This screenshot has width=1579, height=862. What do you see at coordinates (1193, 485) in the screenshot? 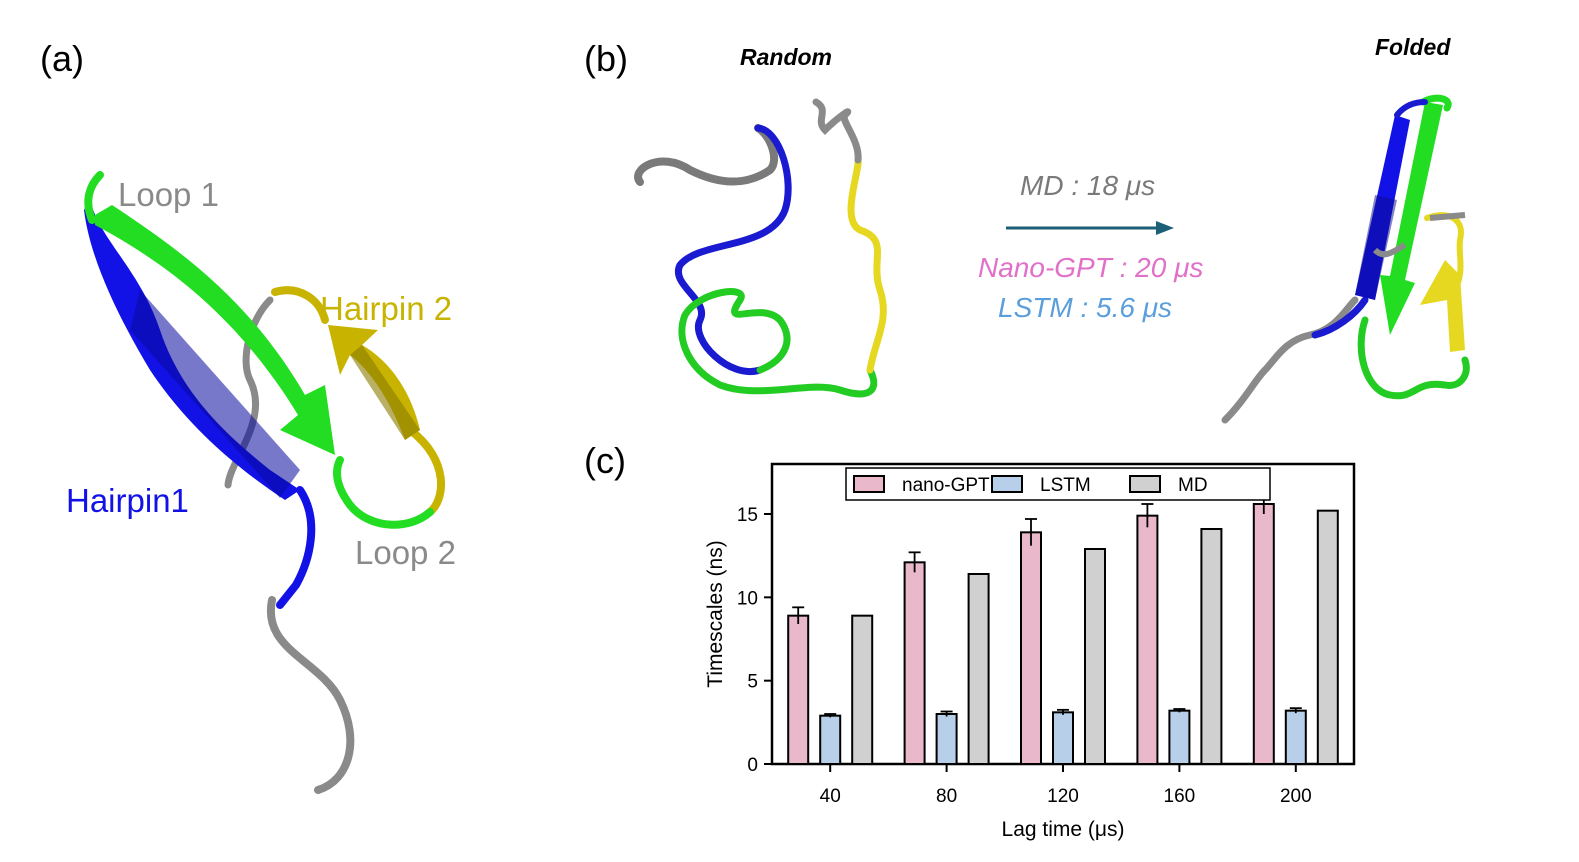
I see `legend-label-md: MD` at bounding box center [1193, 485].